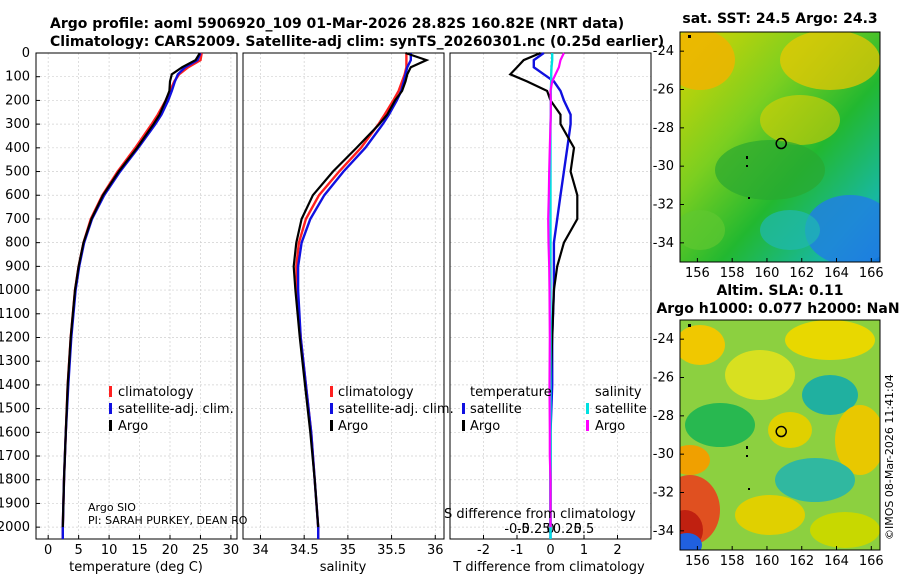 Image resolution: width=900 pixels, height=580 pixels. I want to click on y-tick-label: 1800, so click(15, 480).